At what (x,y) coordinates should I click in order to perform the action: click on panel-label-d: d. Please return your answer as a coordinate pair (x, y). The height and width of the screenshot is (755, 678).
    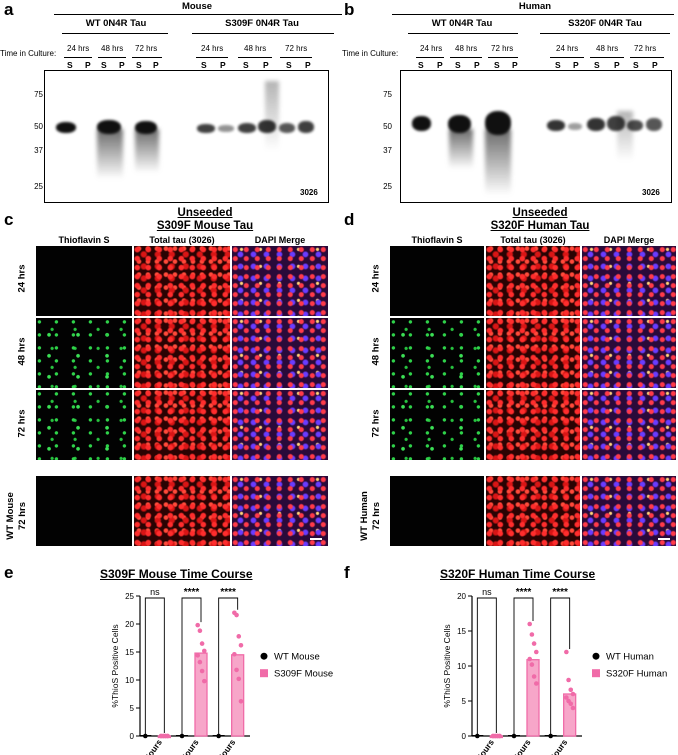
    Looking at the image, I should click on (349, 219).